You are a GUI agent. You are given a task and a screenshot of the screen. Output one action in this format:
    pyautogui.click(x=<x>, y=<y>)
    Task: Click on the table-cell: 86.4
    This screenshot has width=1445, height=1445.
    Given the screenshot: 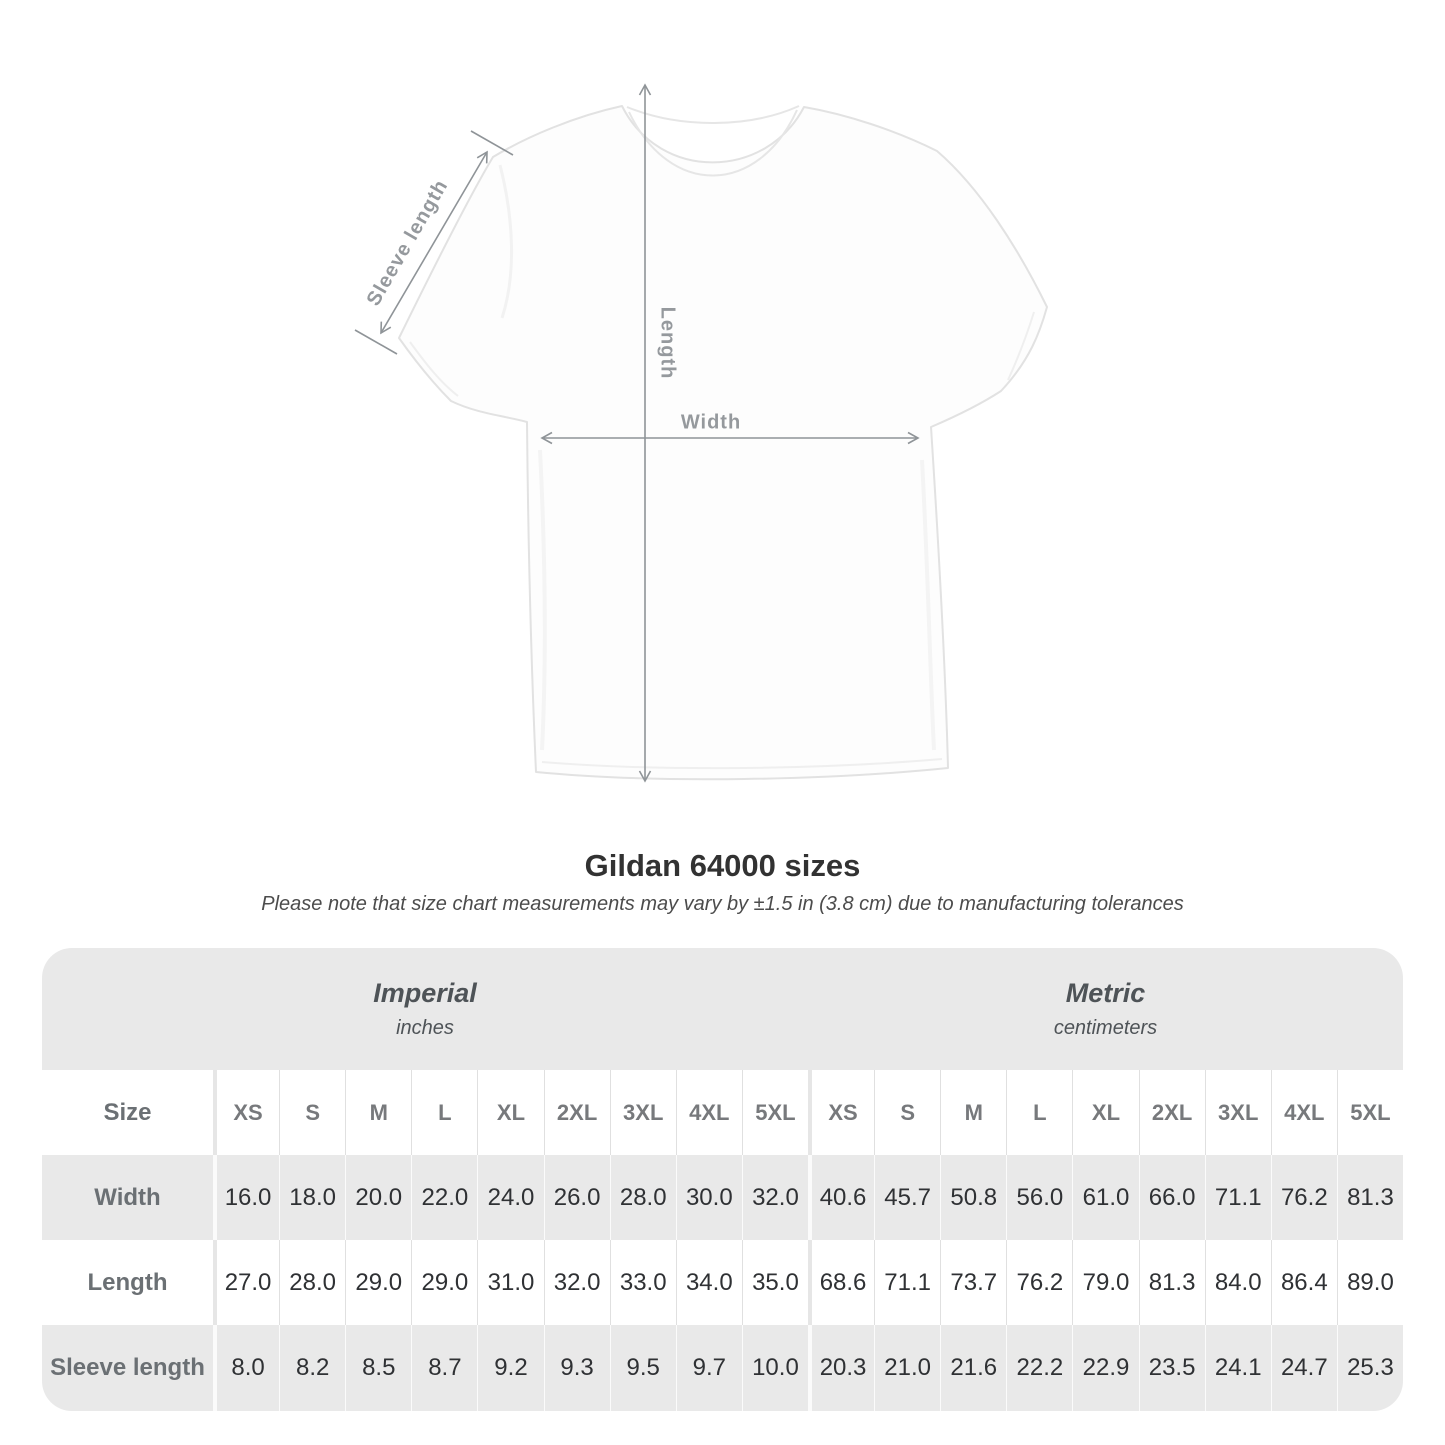 What is the action you would take?
    pyautogui.click(x=1303, y=1282)
    